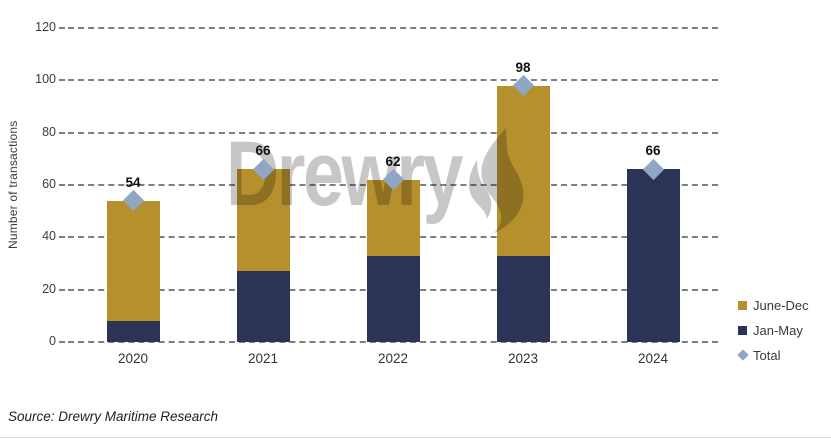  I want to click on total-value-label-2022: 62, so click(393, 161).